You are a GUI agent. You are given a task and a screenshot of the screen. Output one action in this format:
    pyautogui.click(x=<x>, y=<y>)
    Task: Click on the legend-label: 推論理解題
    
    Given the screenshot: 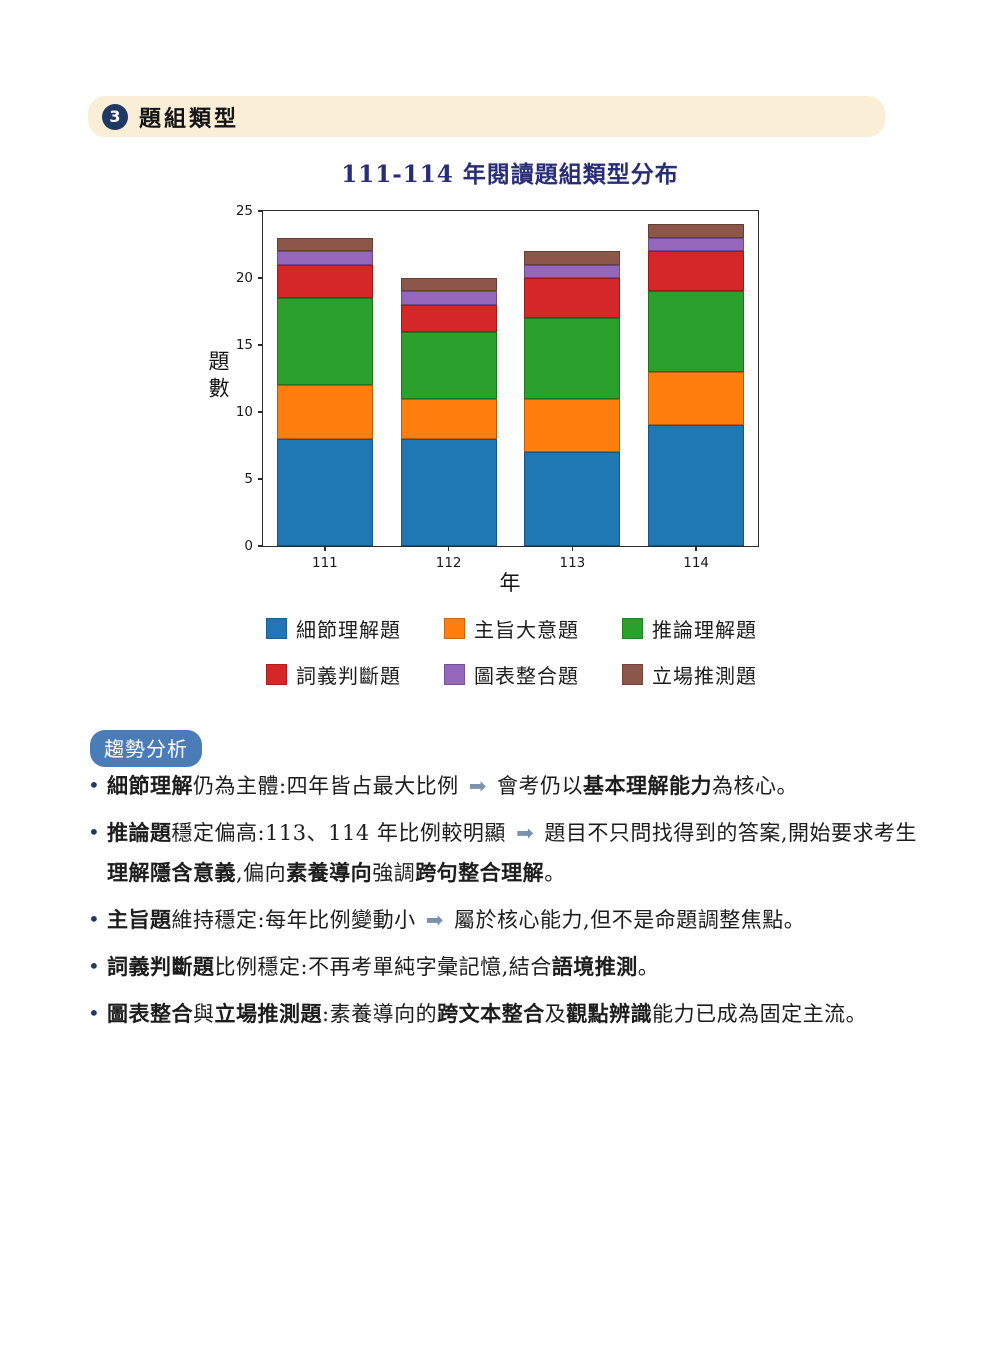 What is the action you would take?
    pyautogui.click(x=704, y=630)
    